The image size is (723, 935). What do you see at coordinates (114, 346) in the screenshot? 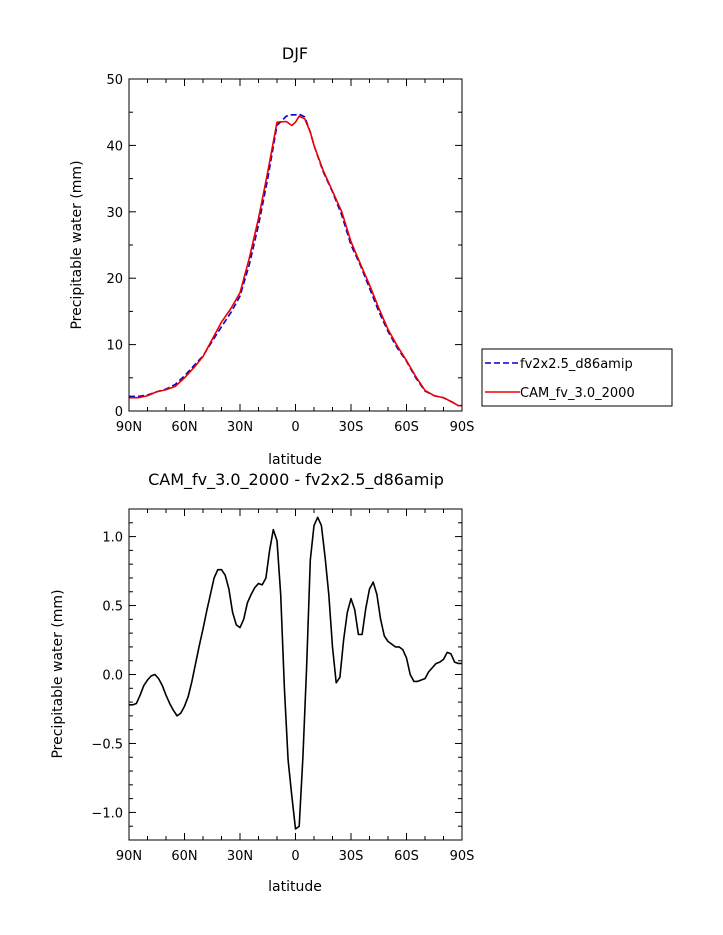
I see `y-tick-label: 10` at bounding box center [114, 346].